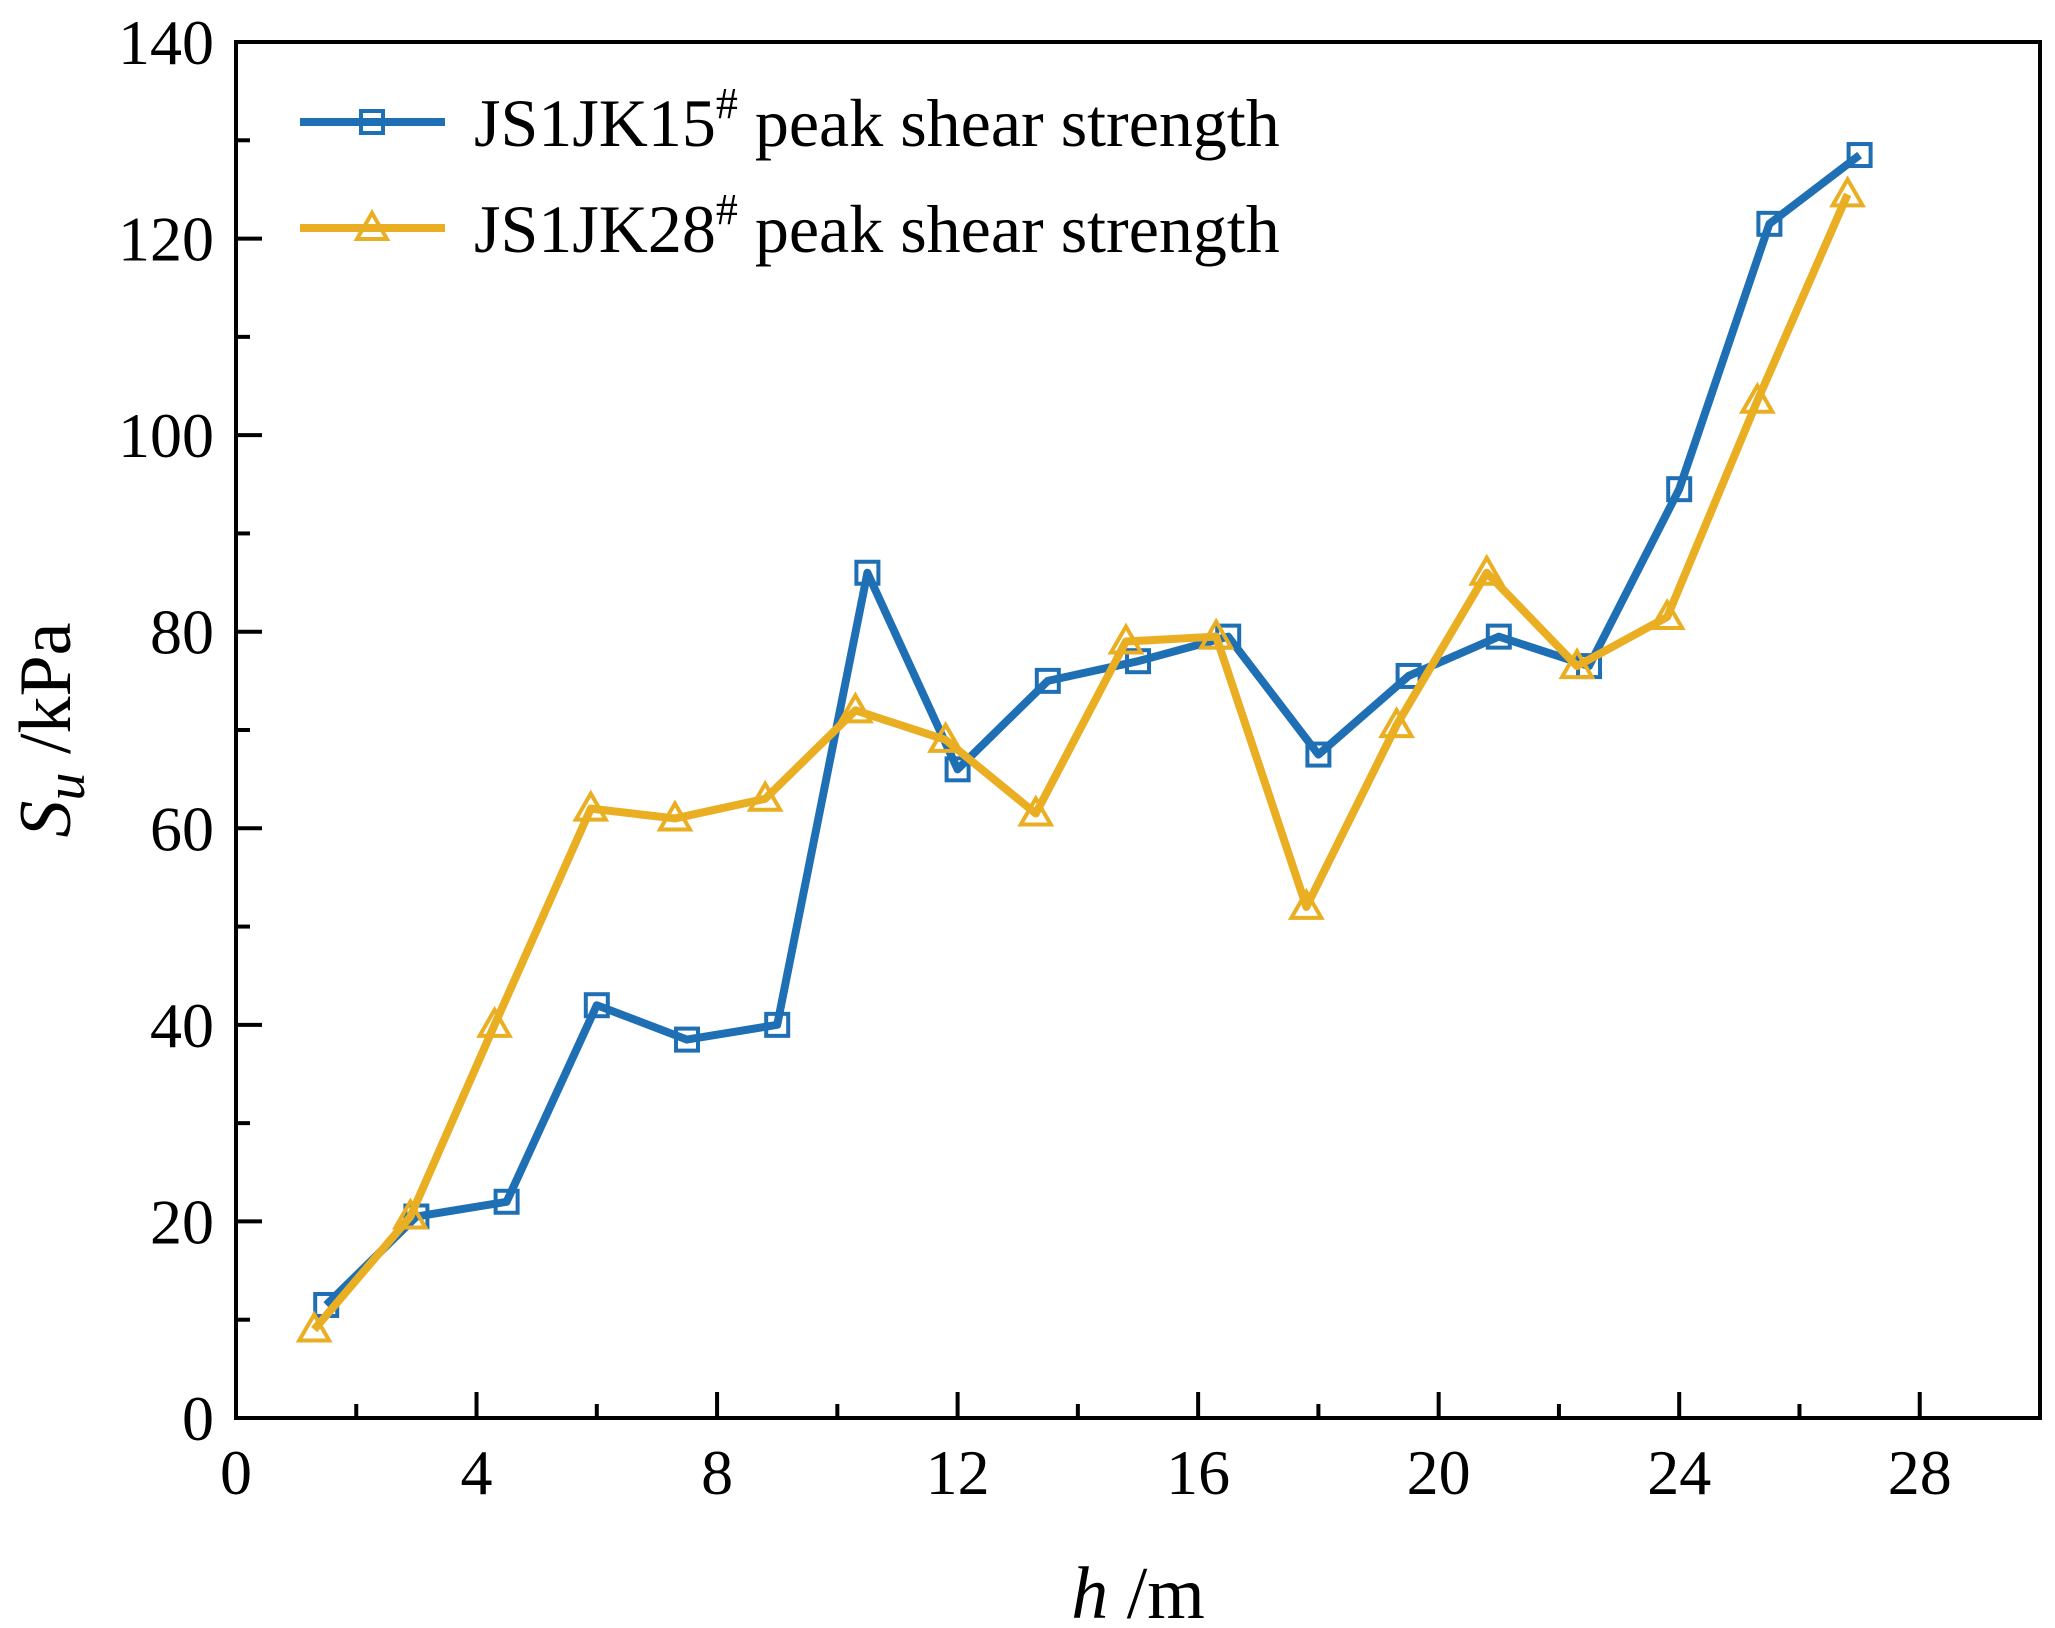 This screenshot has height=1628, width=2055. Describe the element at coordinates (372, 122) in the screenshot. I see `legend-square-marker` at that location.